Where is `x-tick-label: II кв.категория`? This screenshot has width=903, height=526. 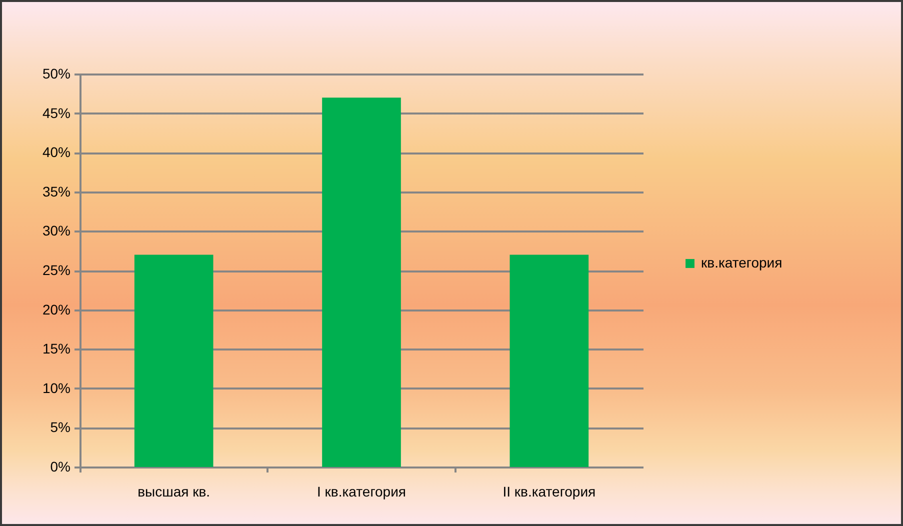 x-tick-label: II кв.категория is located at coordinates (549, 492).